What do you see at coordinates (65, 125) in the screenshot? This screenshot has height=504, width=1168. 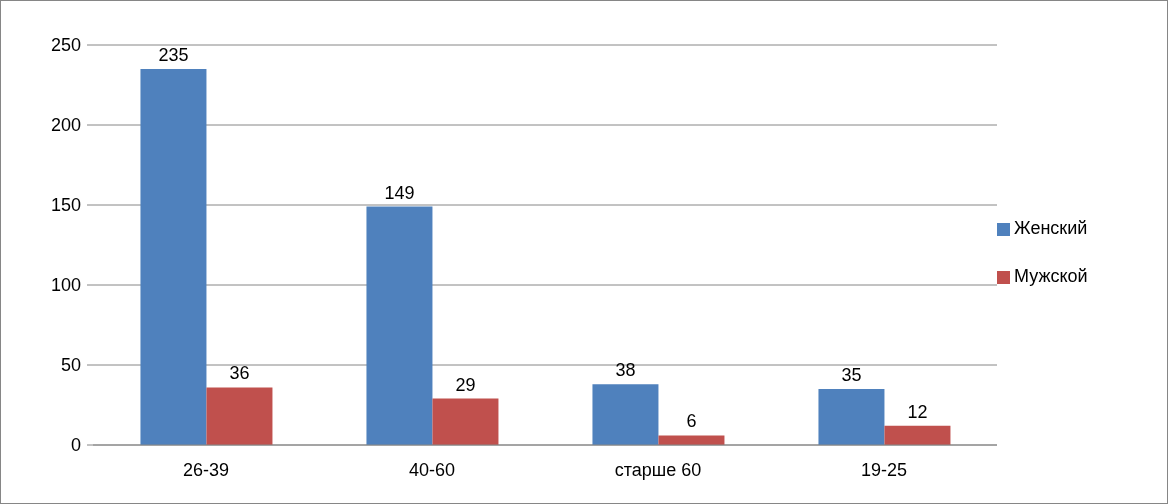 I see `y-tick-label: 200` at bounding box center [65, 125].